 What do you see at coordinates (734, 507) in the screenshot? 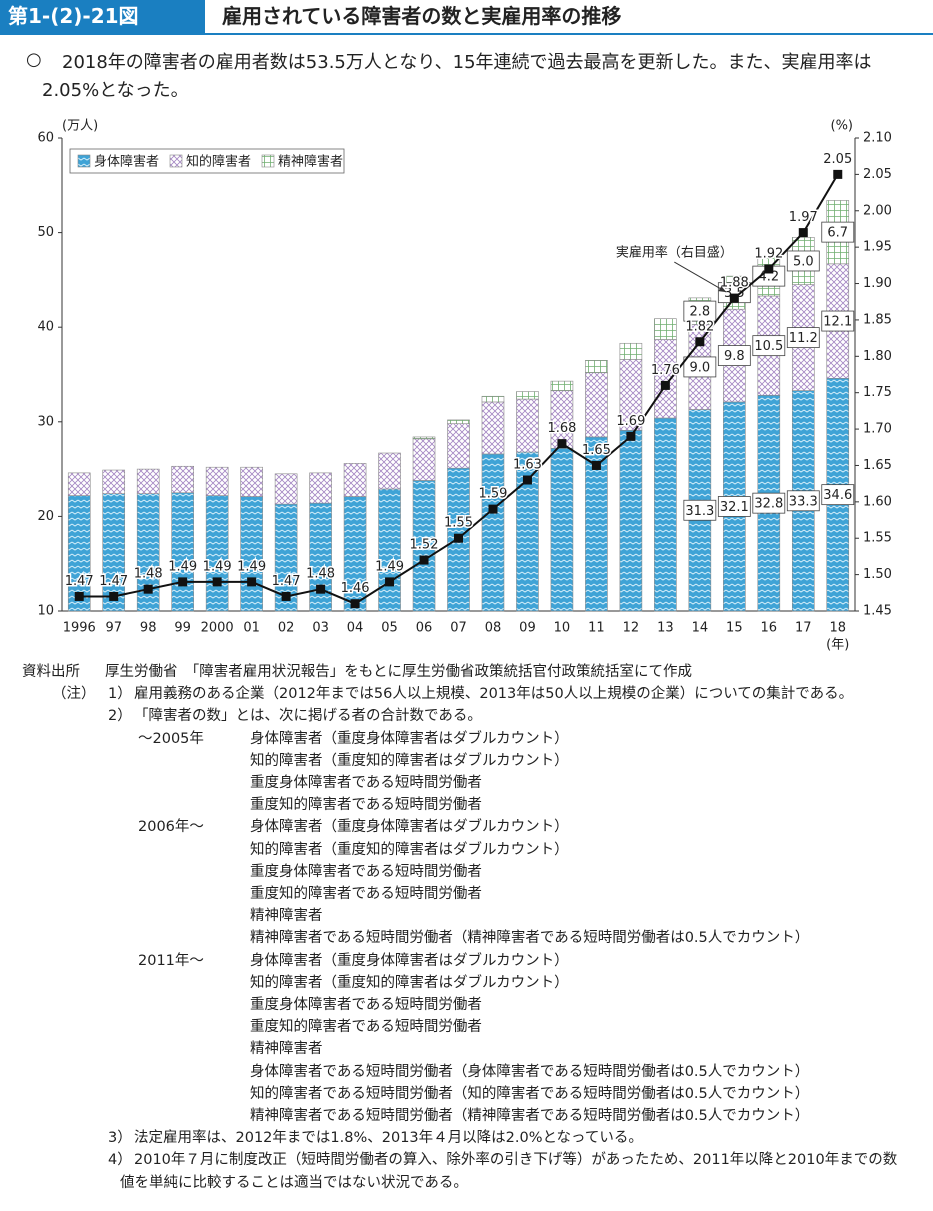
I see `value-label: 32.1` at bounding box center [734, 507].